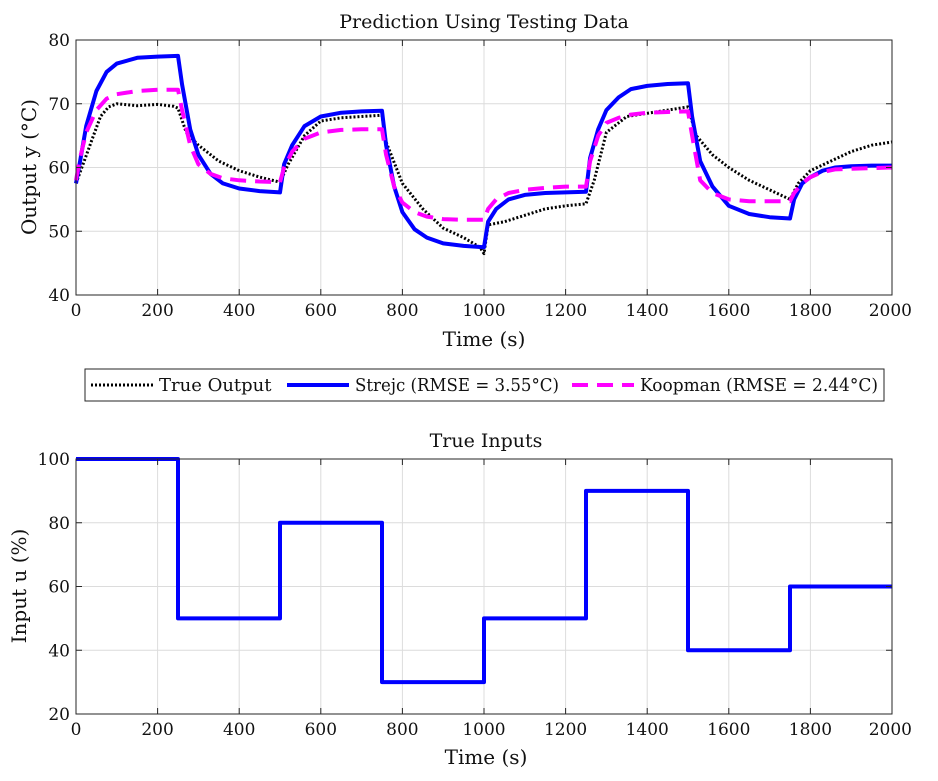  Describe the element at coordinates (157, 311) in the screenshot. I see `prediction-x-tick-label: 200` at that location.